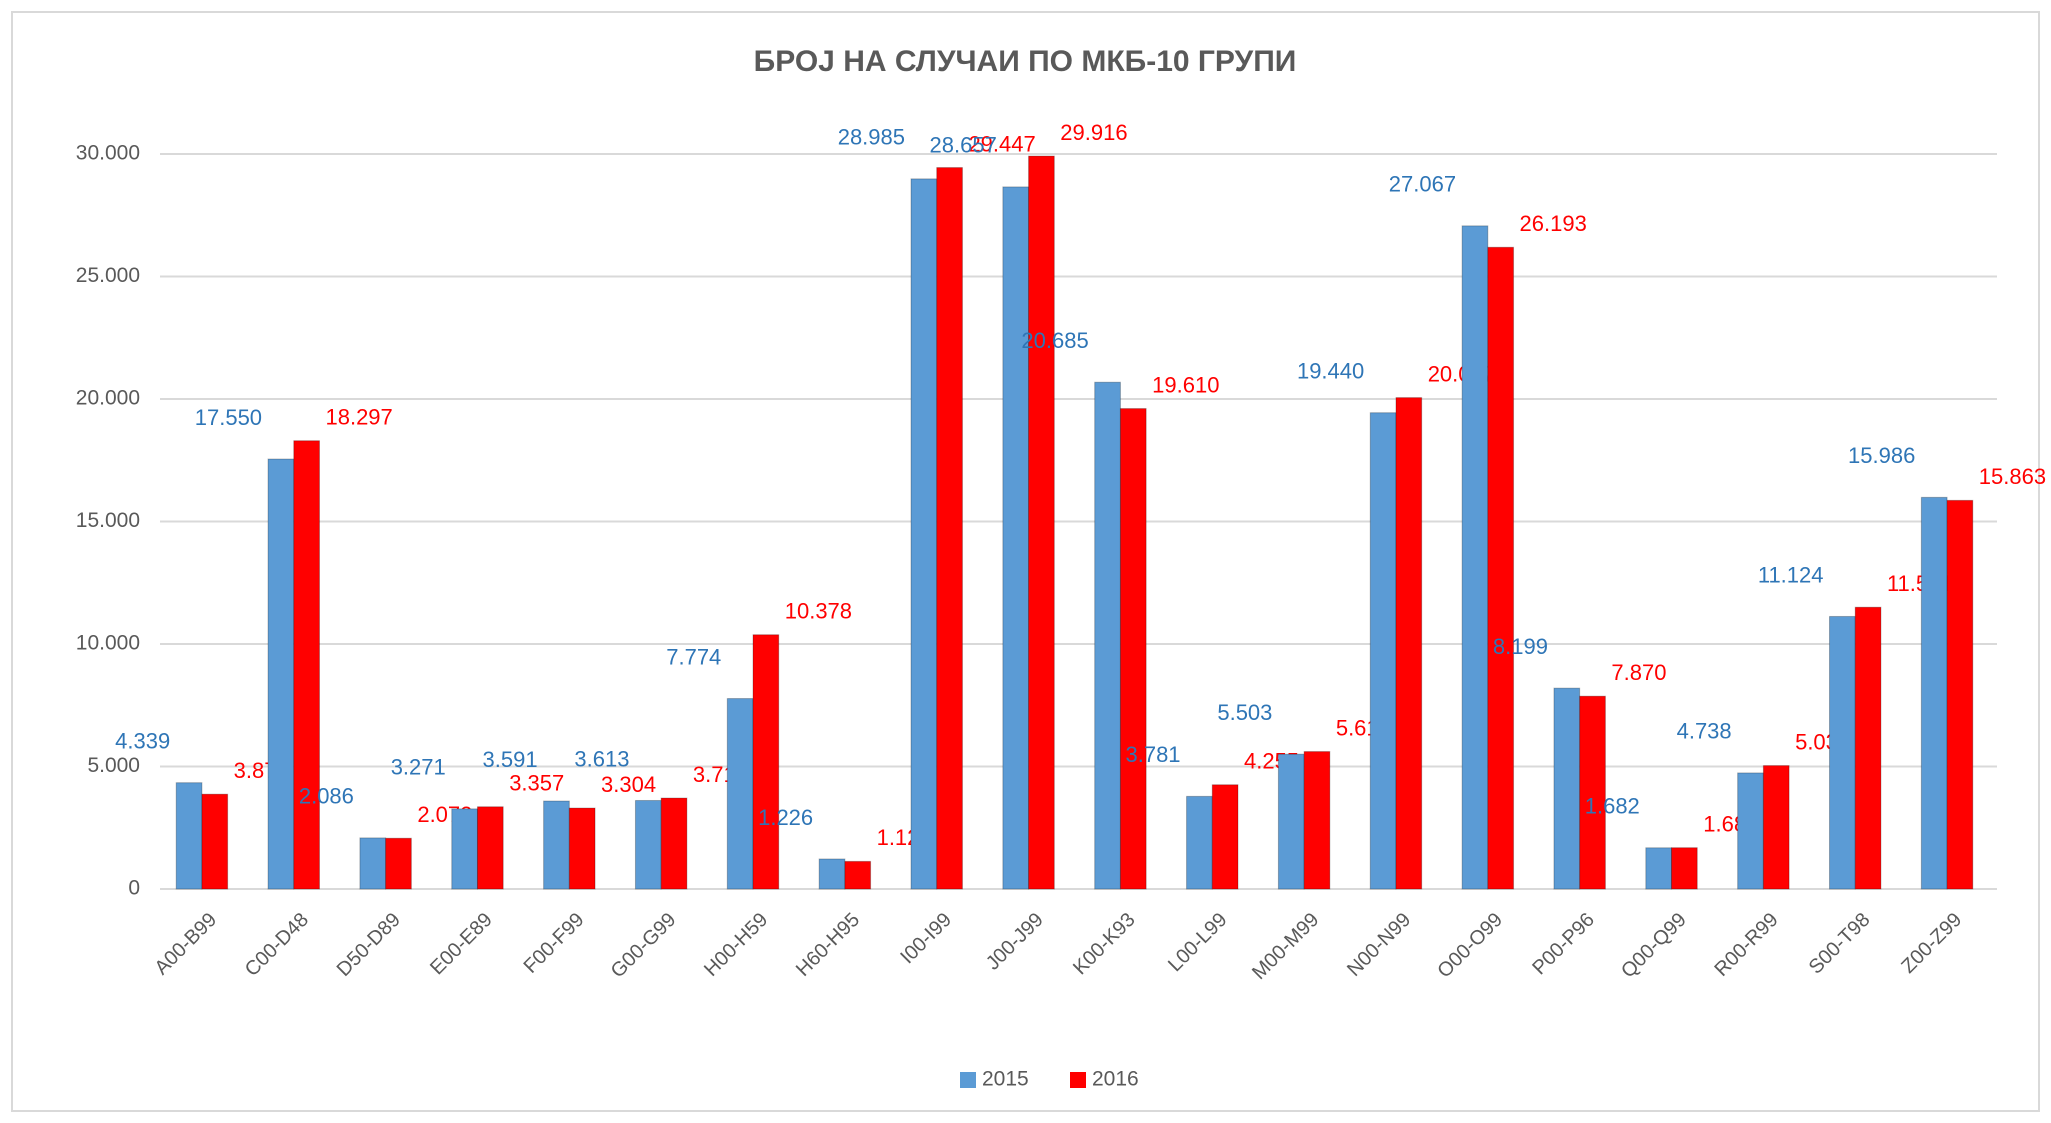 This screenshot has height=1123, width=2051. I want to click on value-label: 19.440, so click(1330, 371).